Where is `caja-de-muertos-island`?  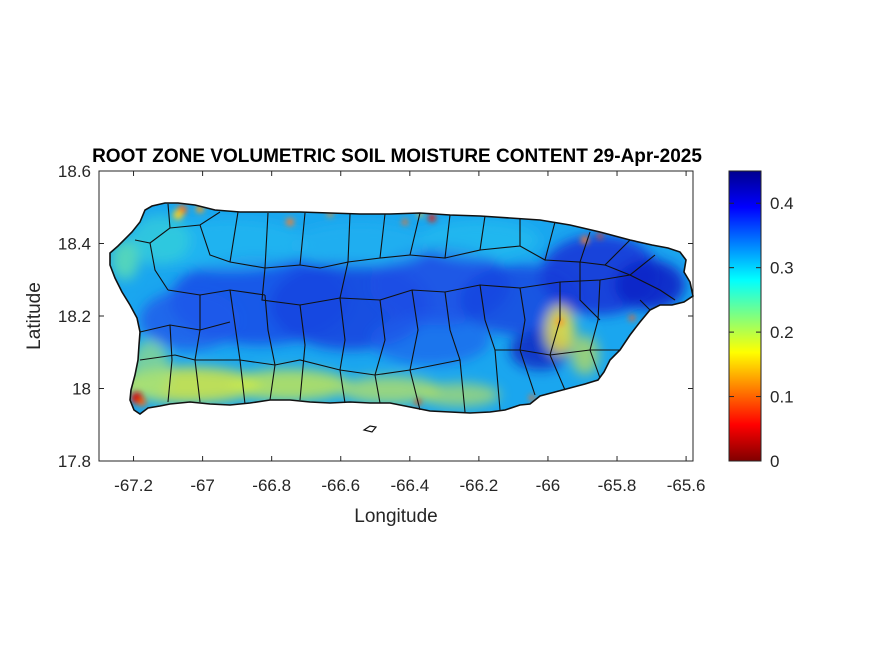 caja-de-muertos-island is located at coordinates (370, 429).